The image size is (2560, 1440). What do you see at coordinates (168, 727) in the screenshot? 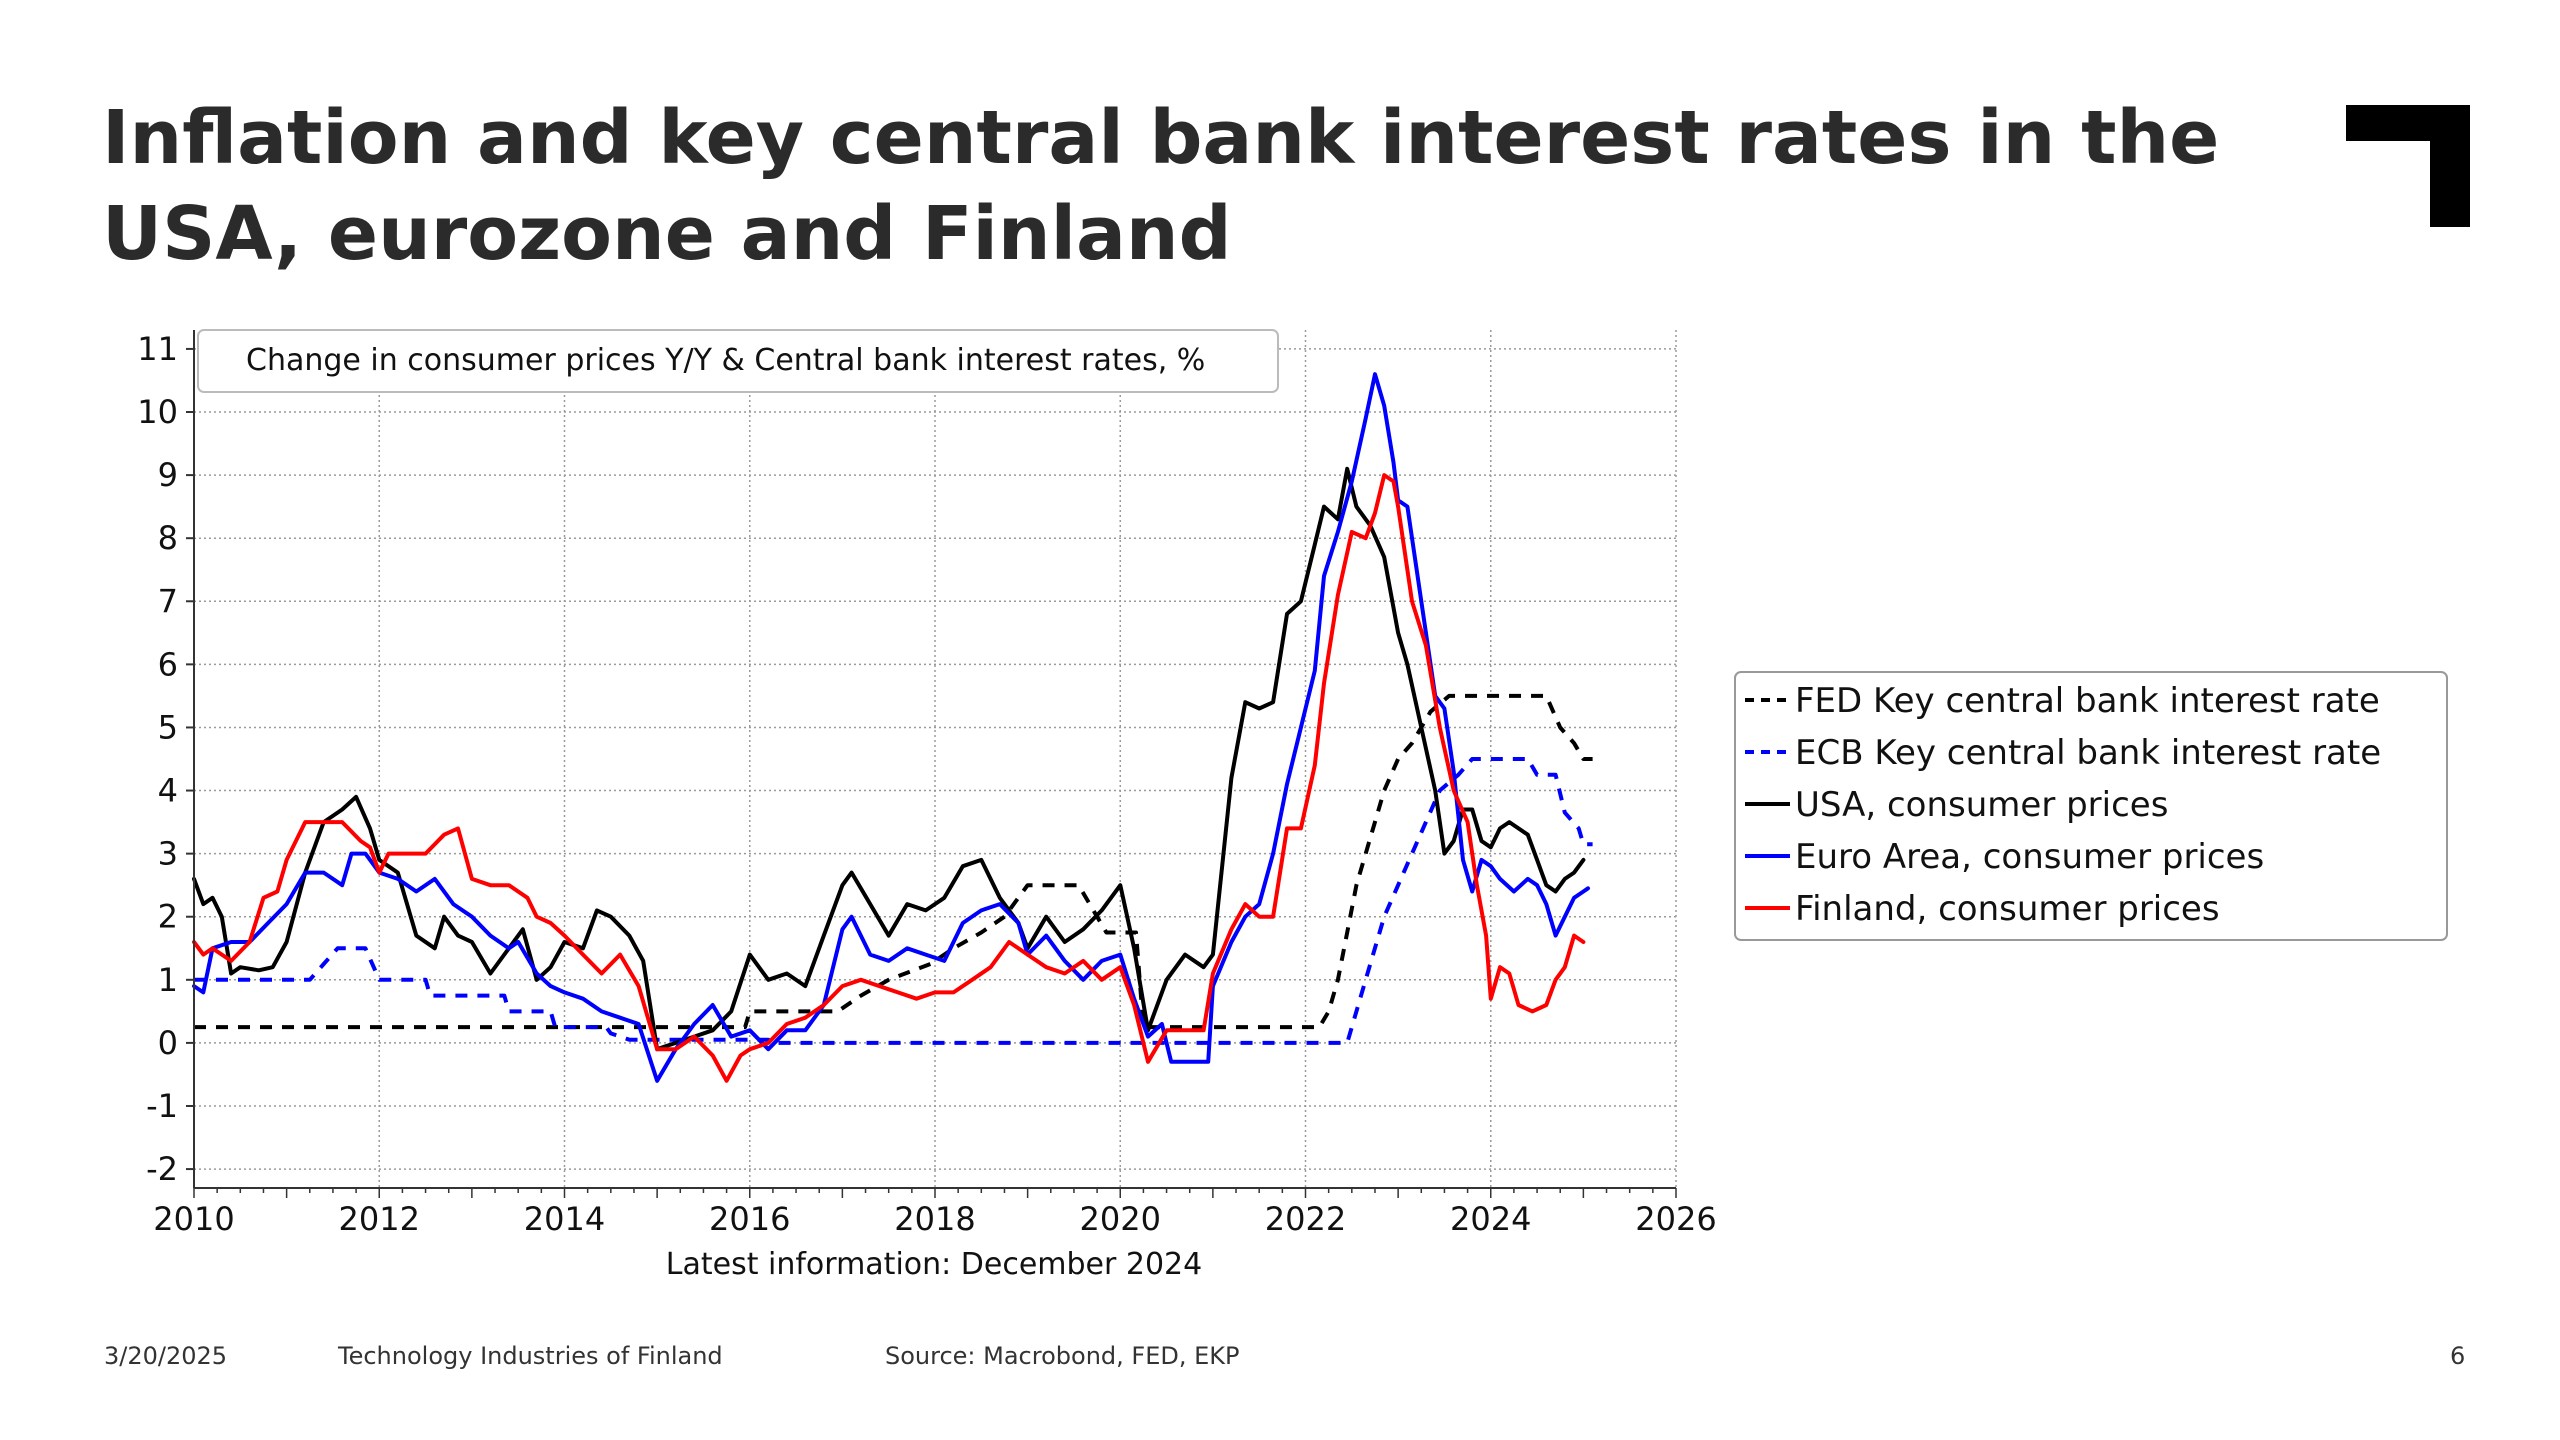
I see `y-tick-label: 5` at bounding box center [168, 727].